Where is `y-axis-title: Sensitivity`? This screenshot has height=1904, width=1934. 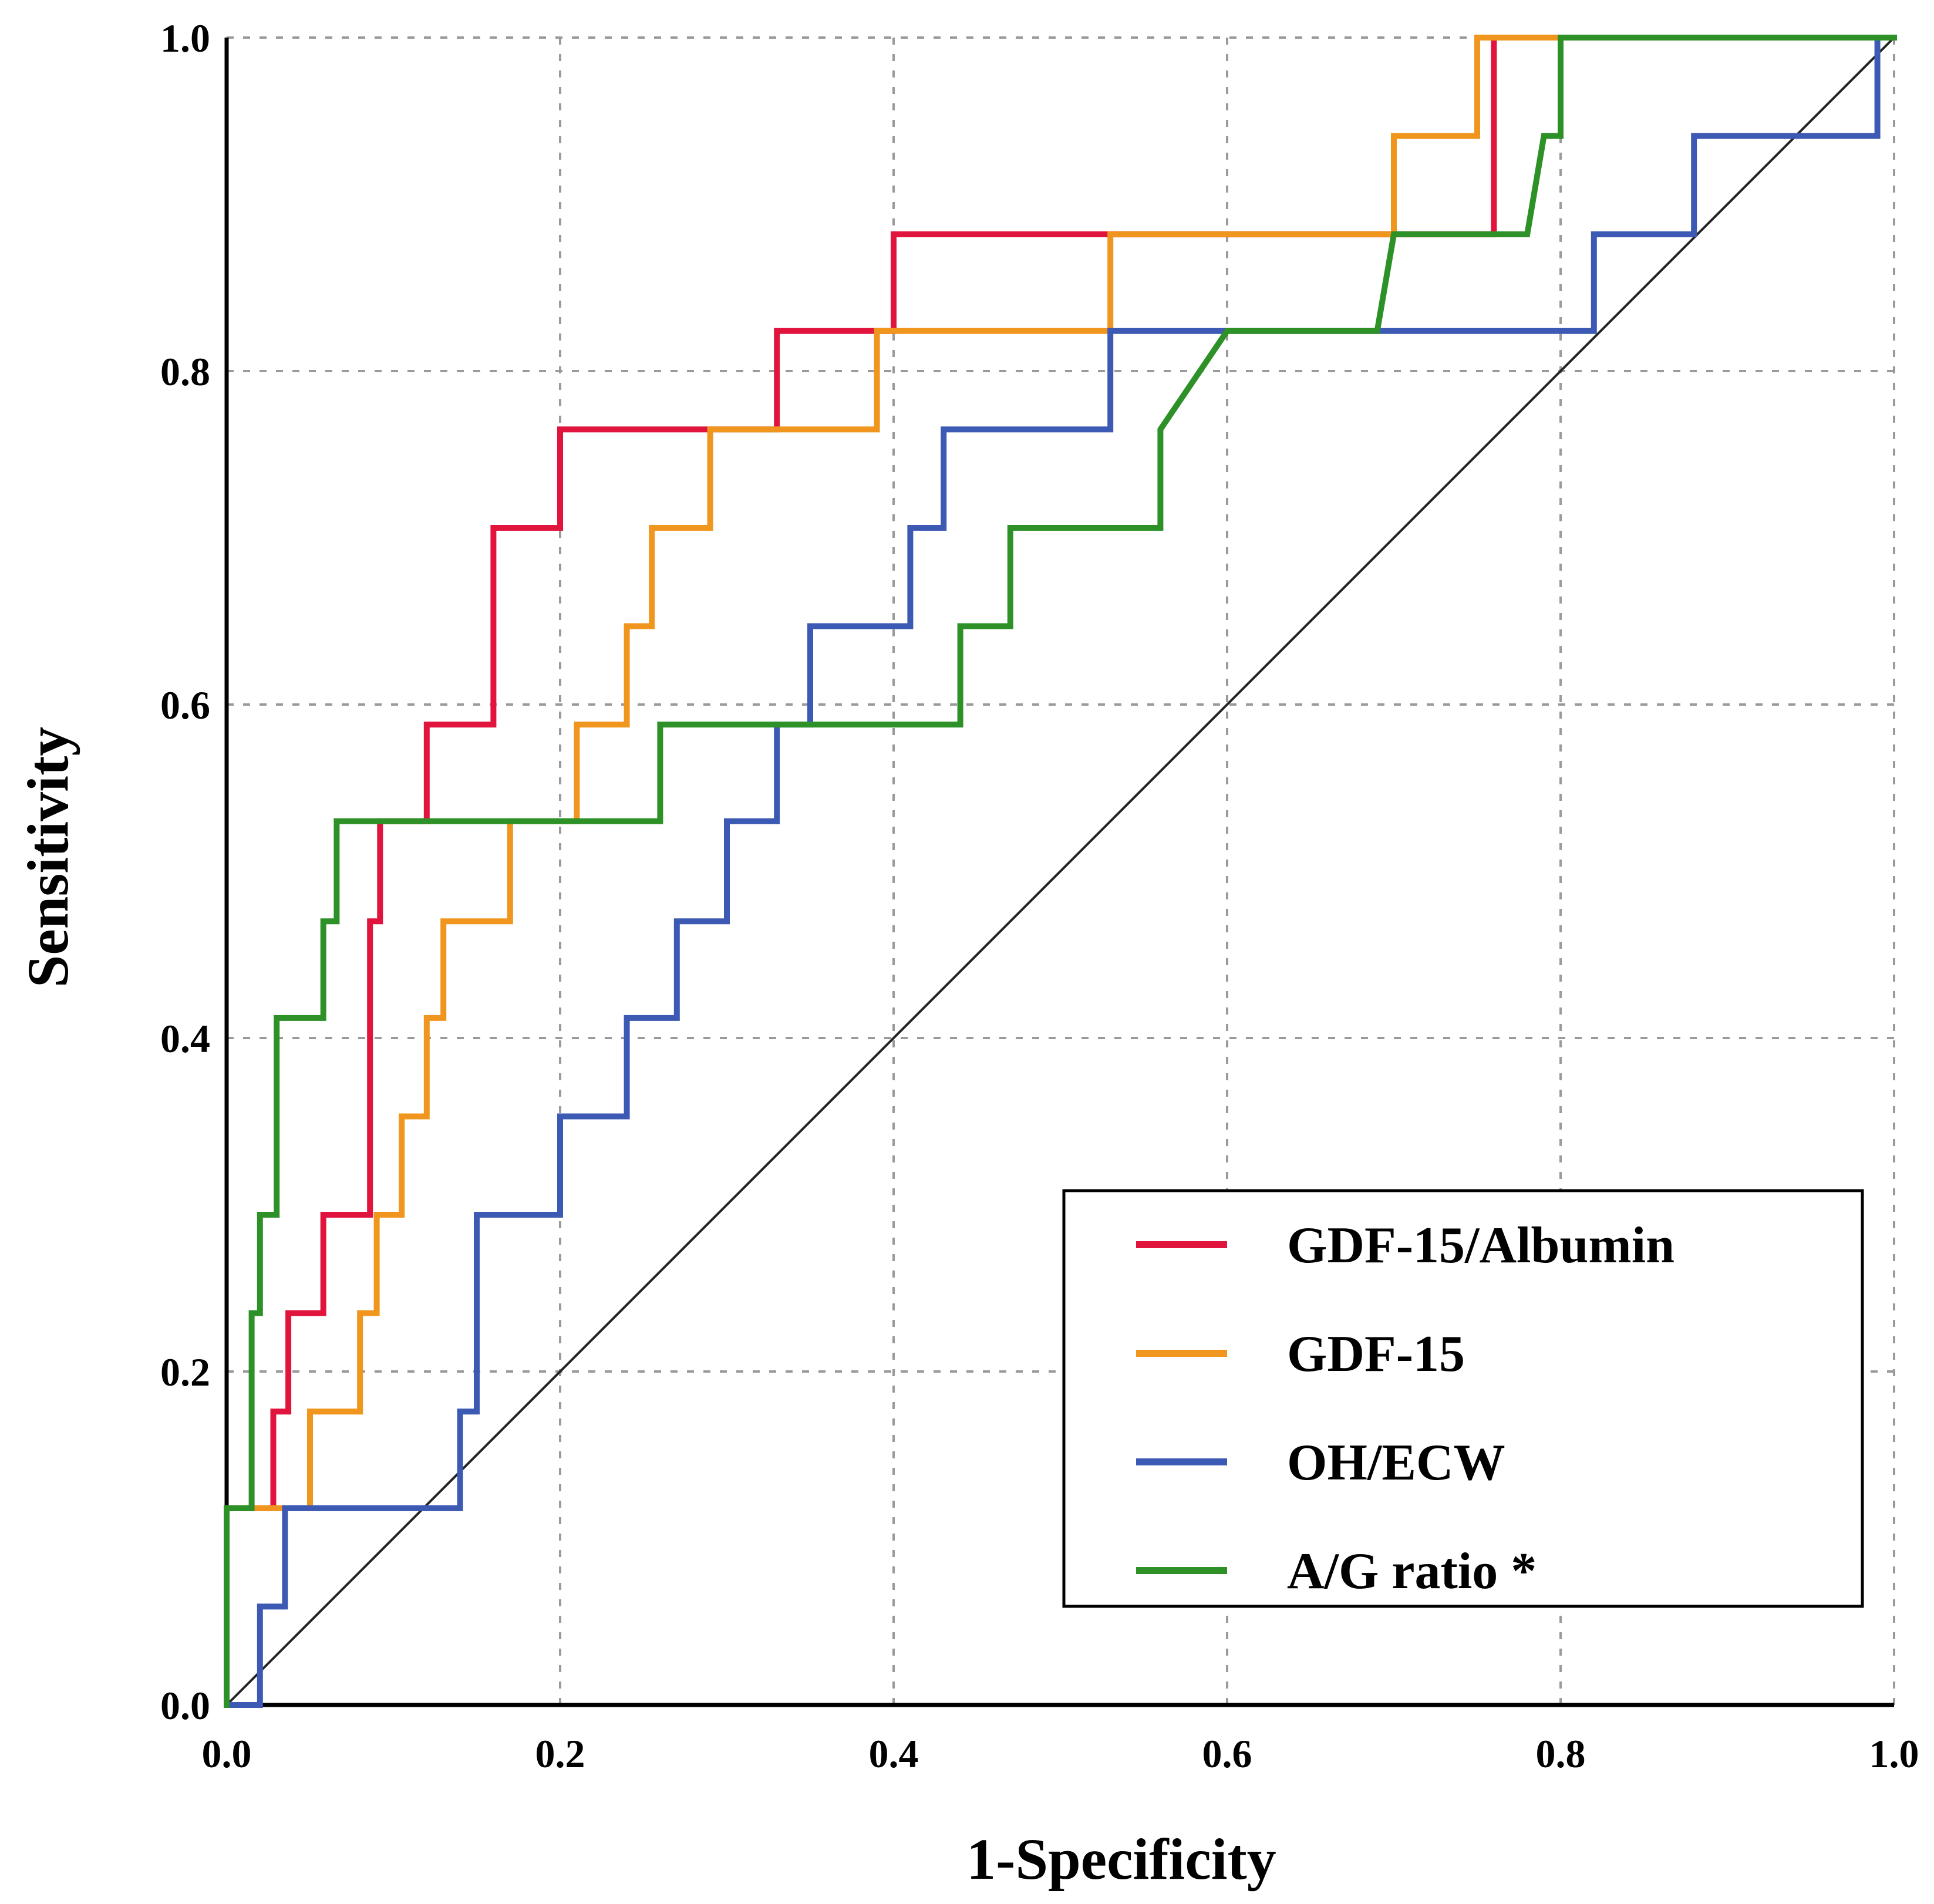
y-axis-title: Sensitivity is located at coordinates (47, 857).